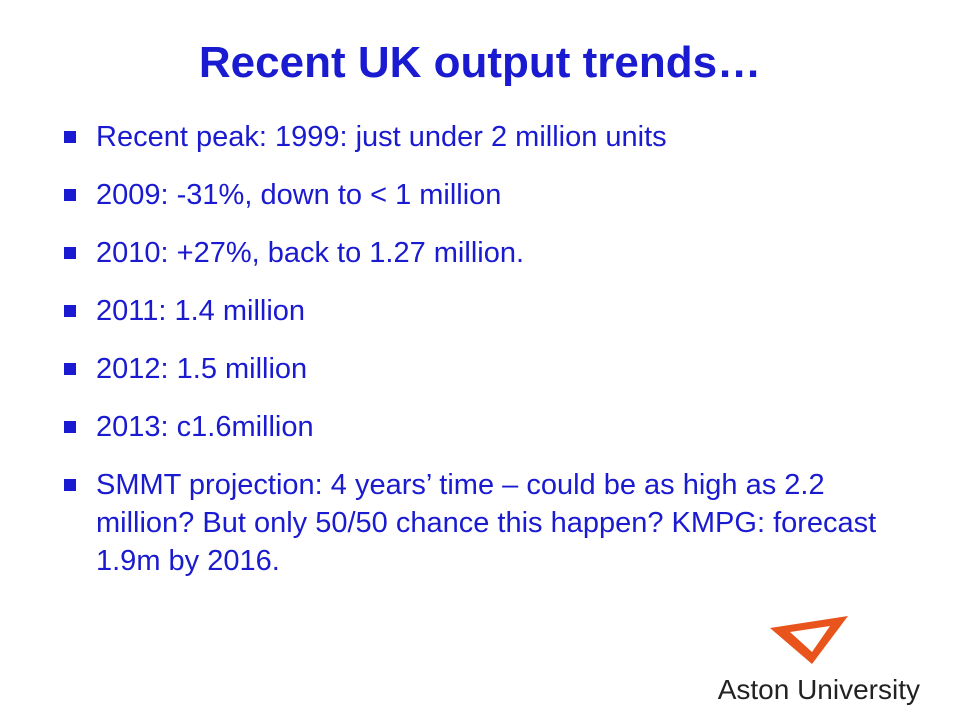 The image size is (960, 720). What do you see at coordinates (480, 369) in the screenshot?
I see `bullet: 2012: 1.5 million` at bounding box center [480, 369].